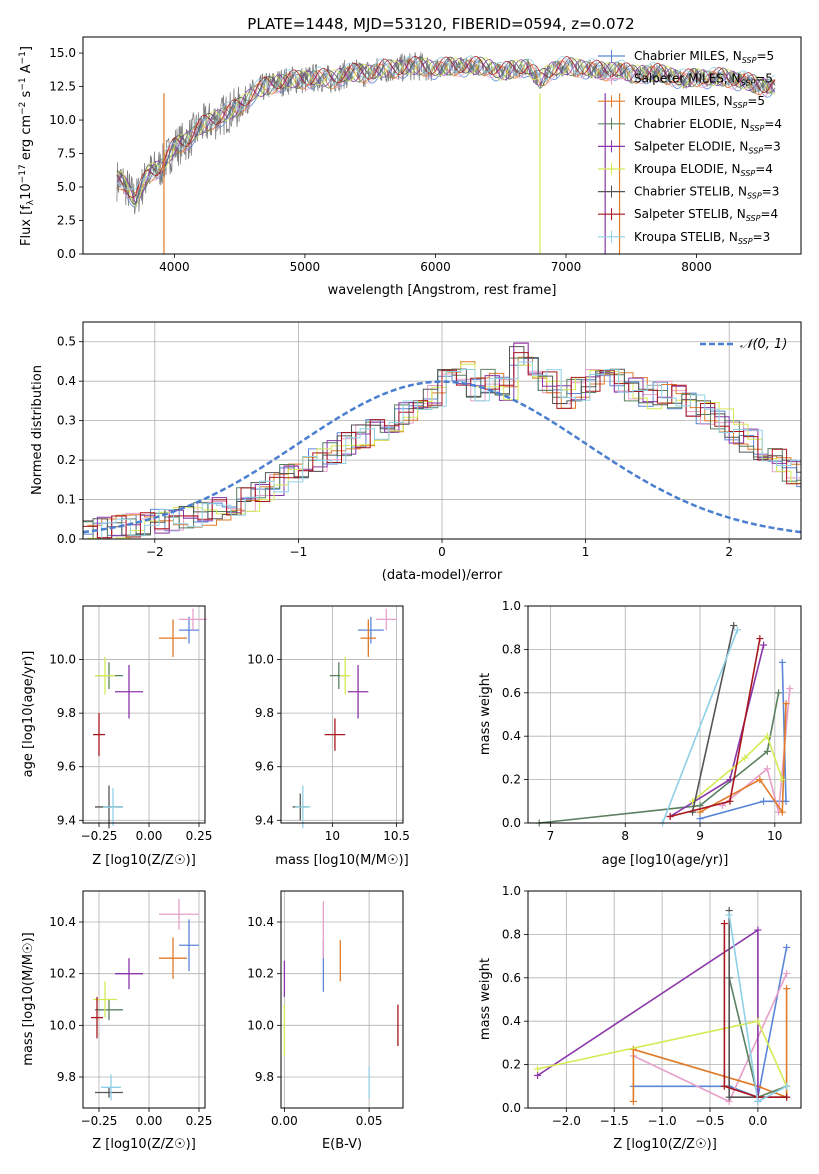 The height and width of the screenshot is (1174, 819). I want to click on x-tick-label: 8000, so click(696, 267).